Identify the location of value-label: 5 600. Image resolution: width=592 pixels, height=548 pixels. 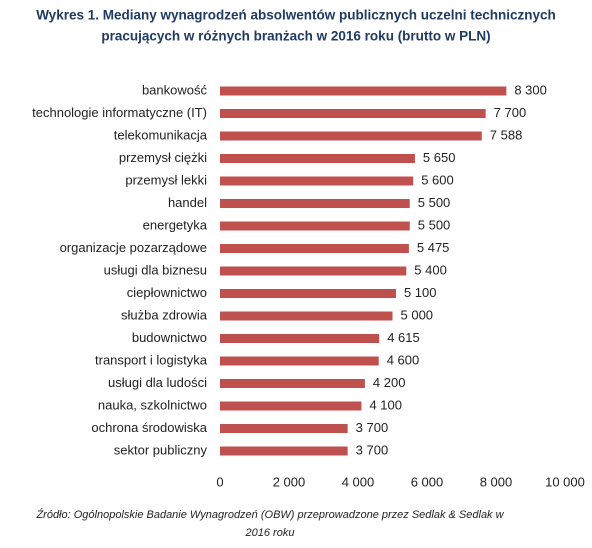
(437, 179).